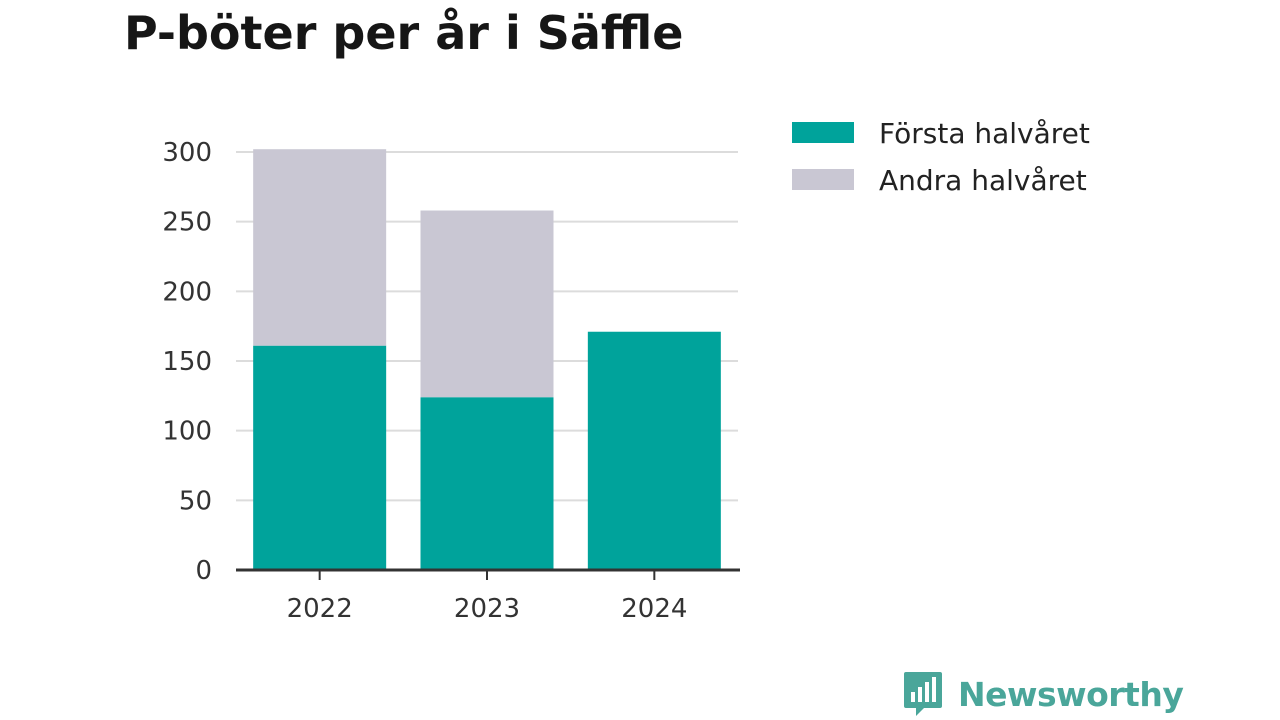 This screenshot has height=720, width=1280. What do you see at coordinates (187, 153) in the screenshot?
I see `y-tick-label: 300` at bounding box center [187, 153].